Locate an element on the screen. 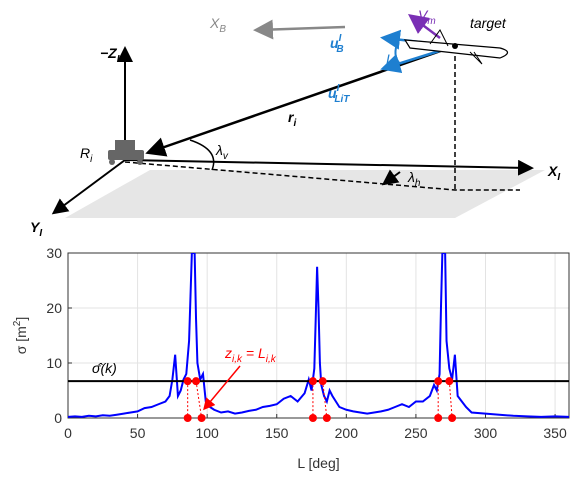 Image resolution: width=577 pixels, height=482 pixels. label-text: L is located at coordinates (390, 59).